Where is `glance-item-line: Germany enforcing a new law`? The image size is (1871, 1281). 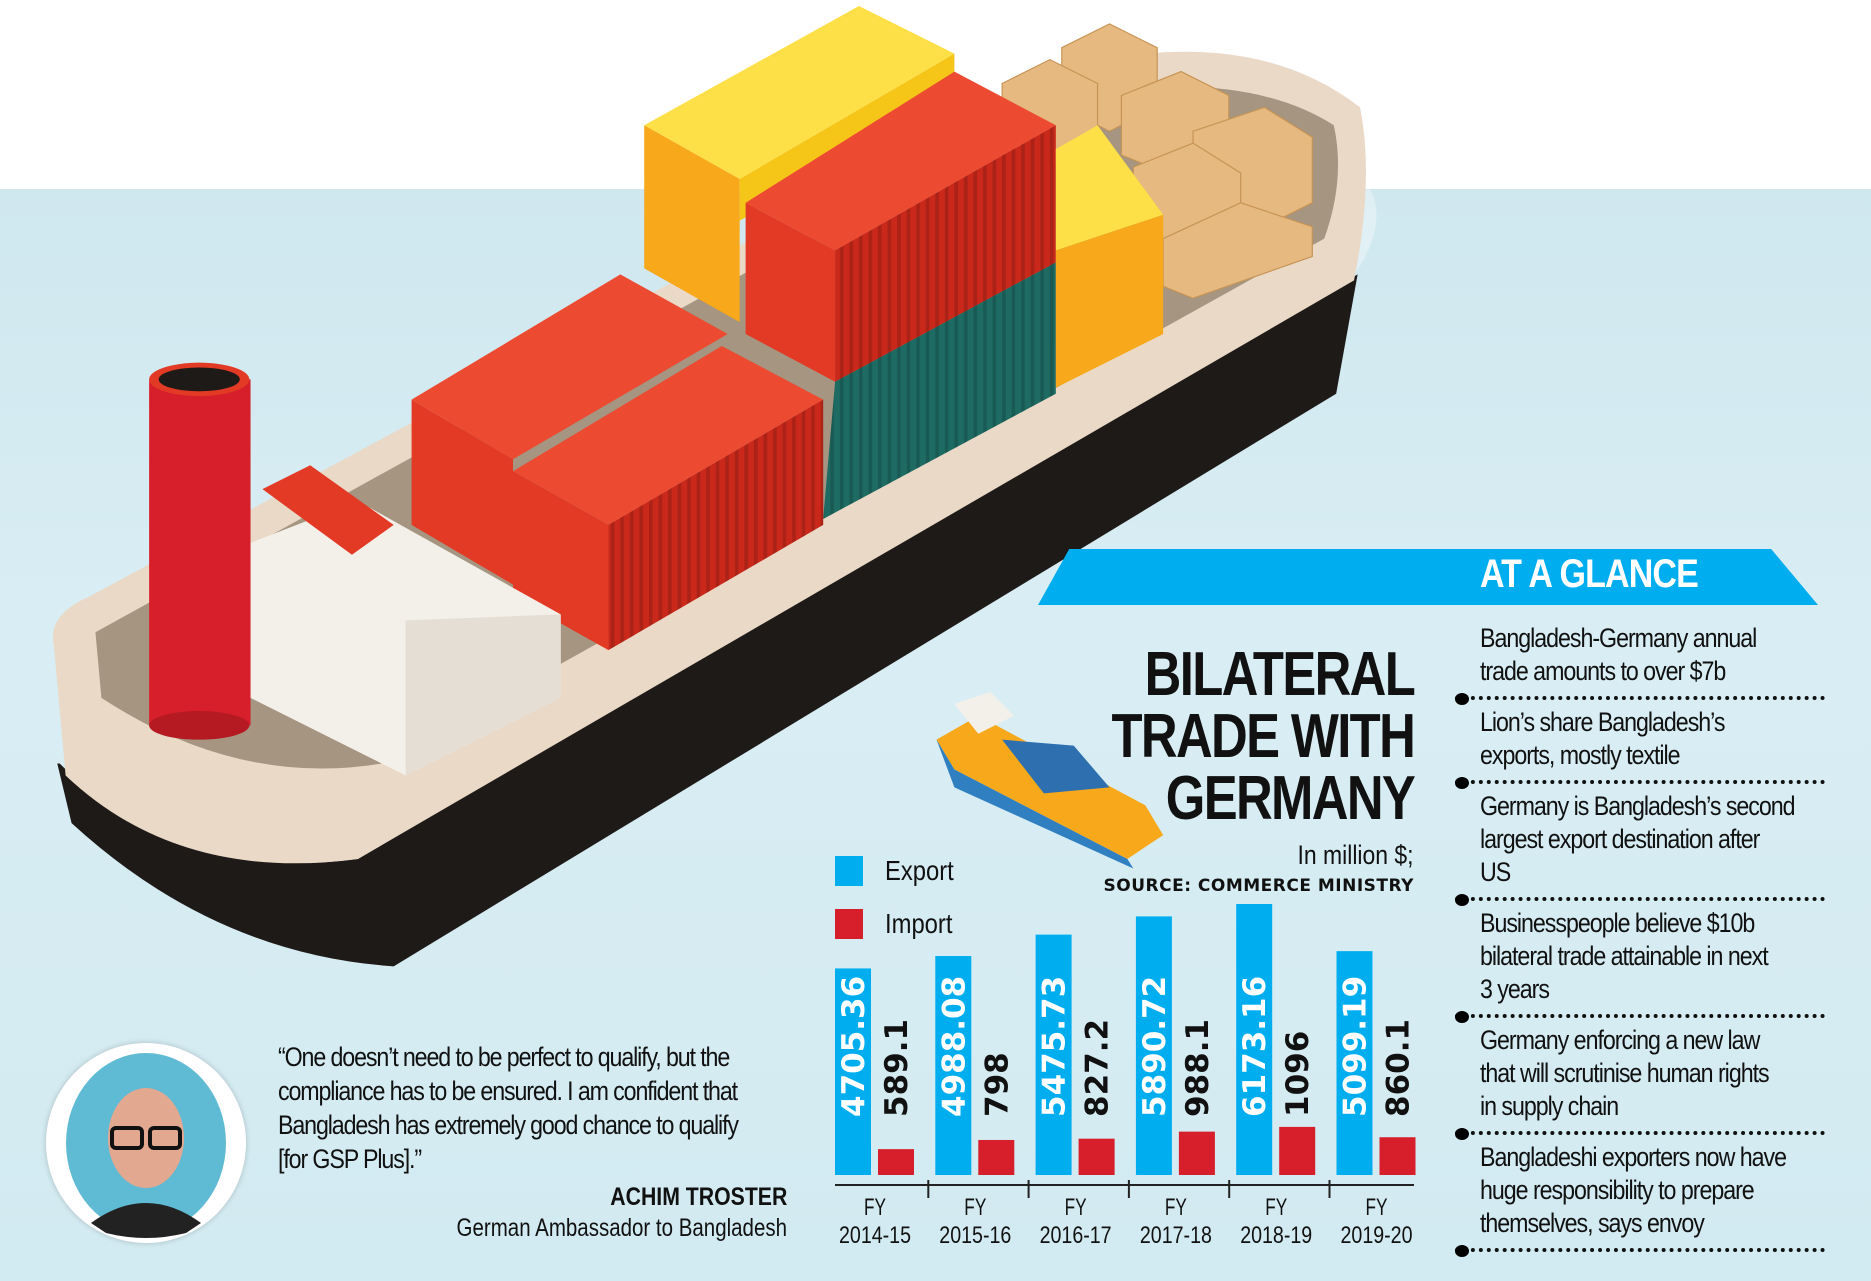
glance-item-line: Germany enforcing a new law is located at coordinates (1620, 1040).